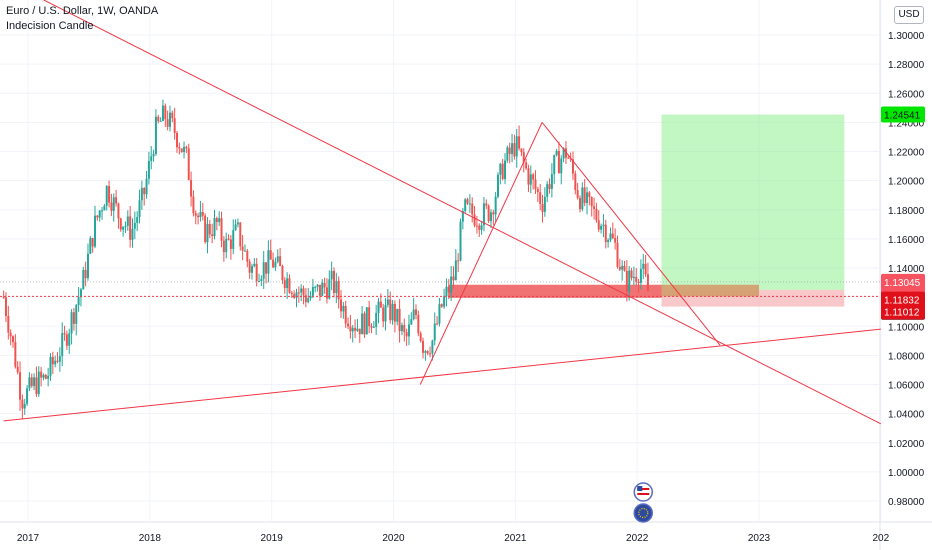  Describe the element at coordinates (906, 356) in the screenshot. I see `y-tick-label: 1.08000` at that location.